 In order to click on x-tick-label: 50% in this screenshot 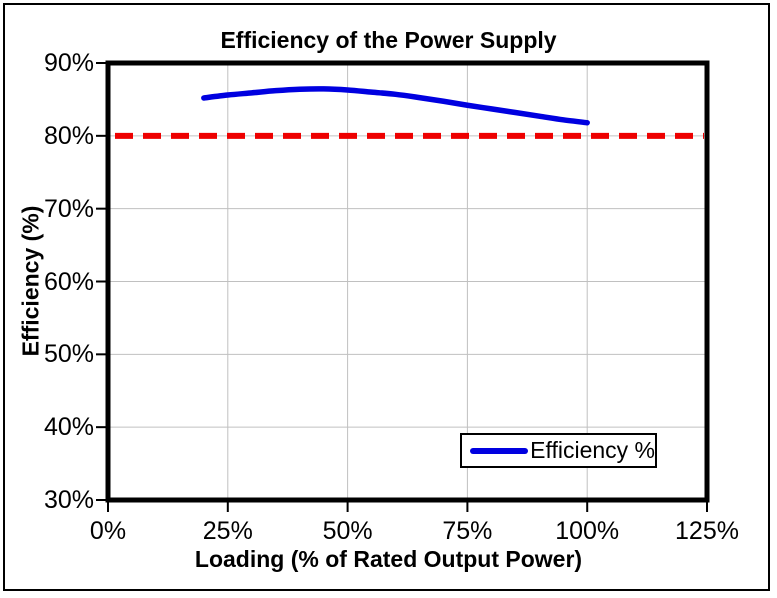, I will do `click(347, 531)`.